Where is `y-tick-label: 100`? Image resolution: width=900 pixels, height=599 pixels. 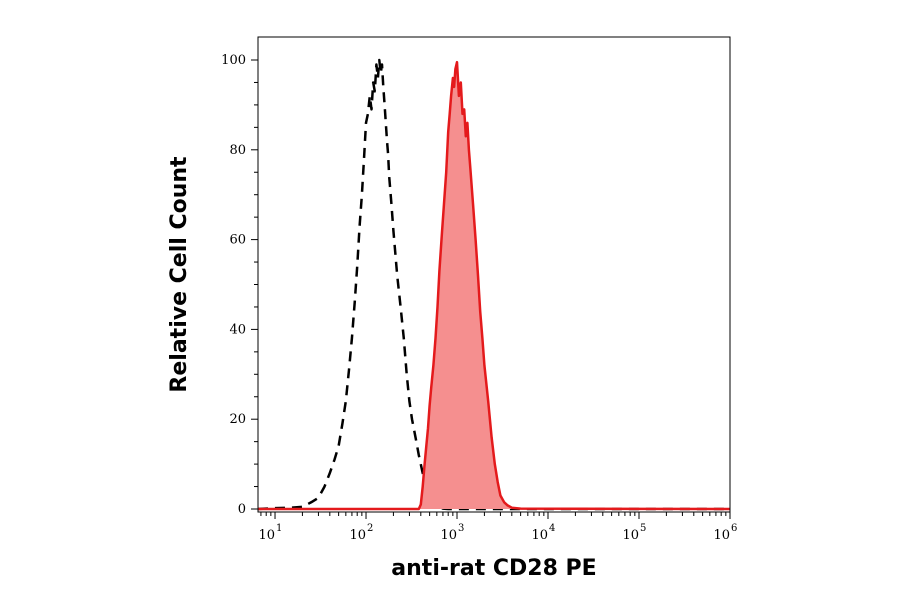 y-tick-label: 100 is located at coordinates (233, 60).